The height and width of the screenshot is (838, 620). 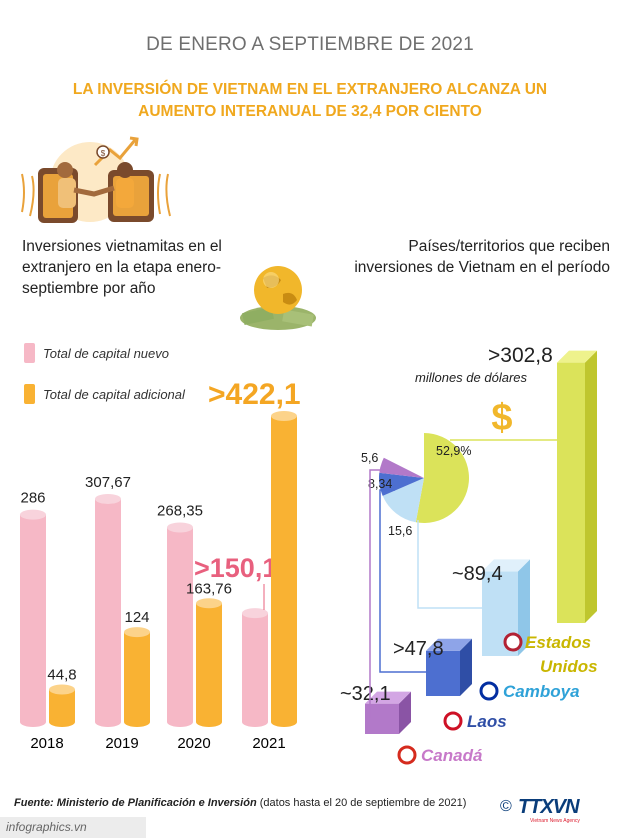 What do you see at coordinates (33, 722) in the screenshot?
I see `bar-new-2018-base` at bounding box center [33, 722].